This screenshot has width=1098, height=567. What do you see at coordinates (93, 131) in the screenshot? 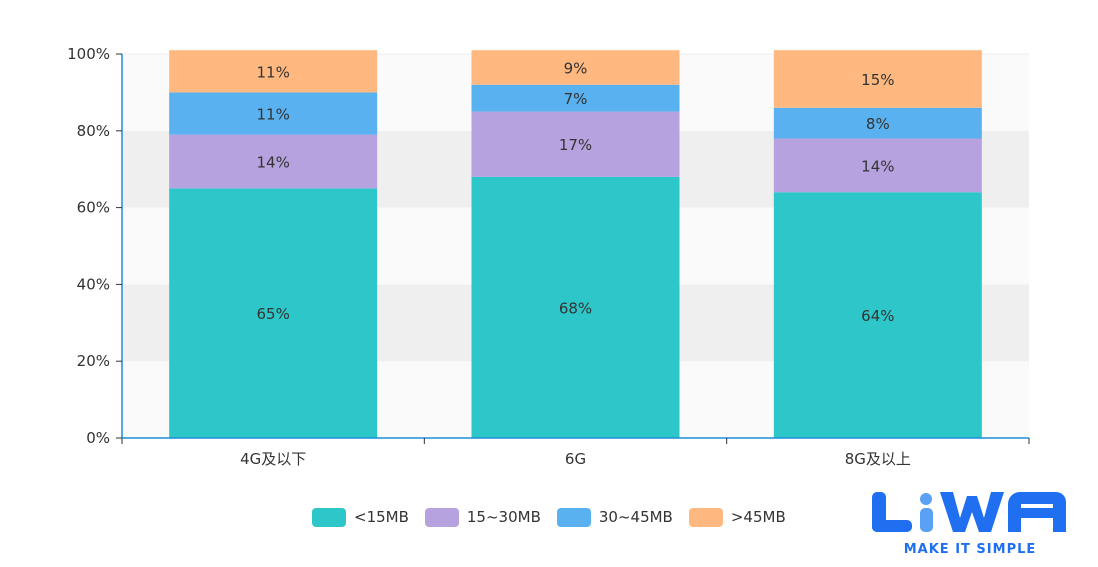
I see `y-tick-label: 80%` at bounding box center [93, 131].